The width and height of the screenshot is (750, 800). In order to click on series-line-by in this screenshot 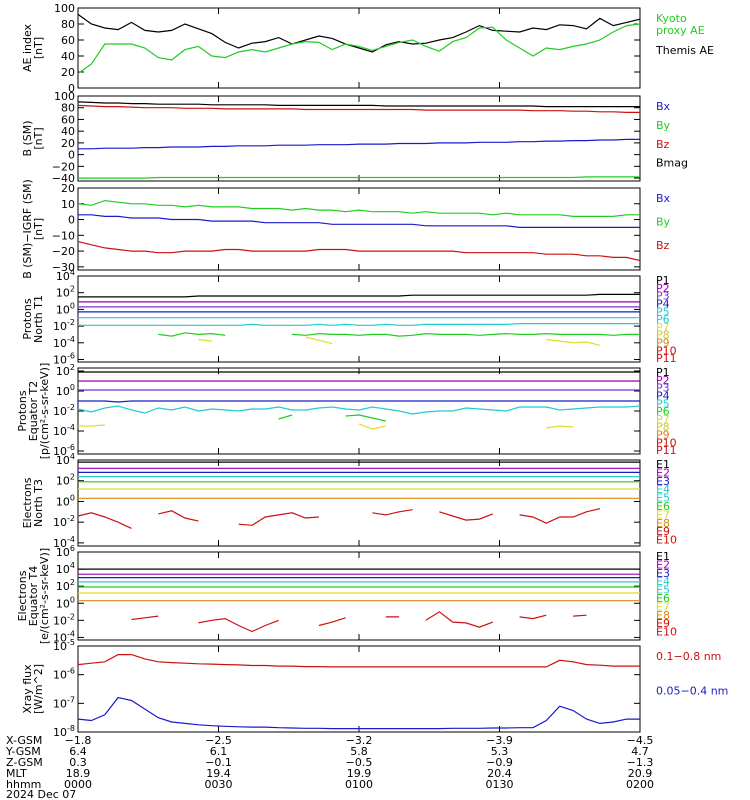, I will do `click(358, 208)`.